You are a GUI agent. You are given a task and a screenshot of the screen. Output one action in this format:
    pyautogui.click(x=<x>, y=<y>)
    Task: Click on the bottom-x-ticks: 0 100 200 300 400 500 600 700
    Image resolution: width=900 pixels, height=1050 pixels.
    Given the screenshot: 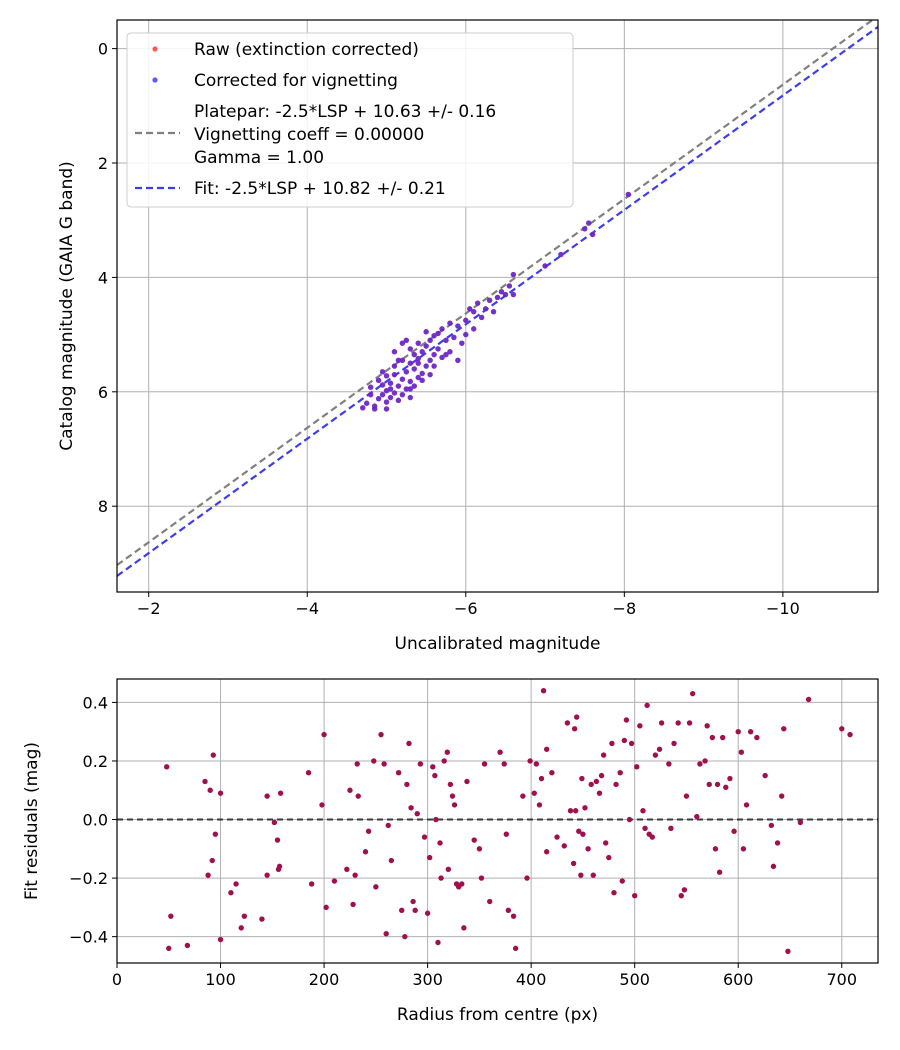 What is the action you would take?
    pyautogui.click(x=484, y=976)
    